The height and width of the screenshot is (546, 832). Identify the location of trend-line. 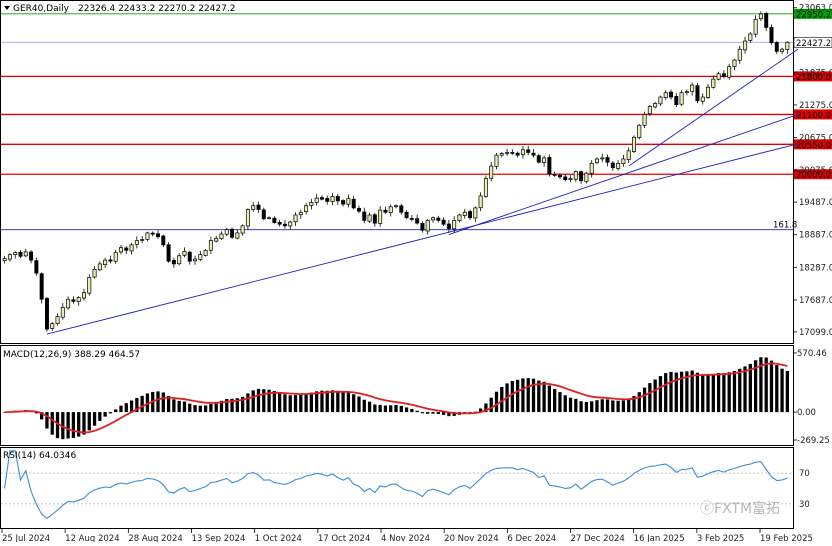
(623, 174).